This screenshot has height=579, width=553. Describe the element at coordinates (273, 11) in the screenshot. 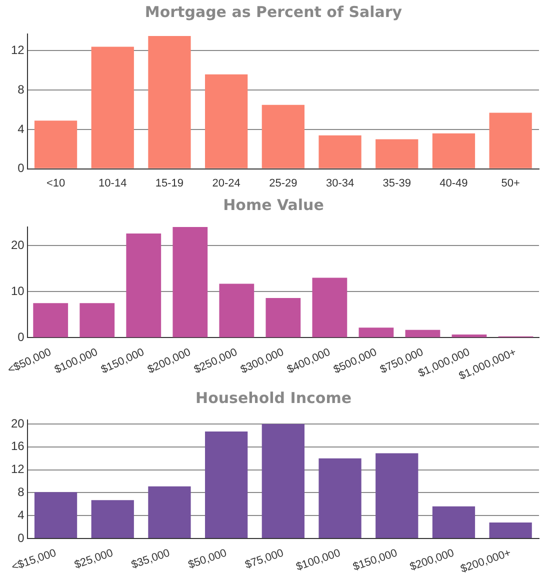

I see `chart-title: Mortgage as Percent of Salary` at that location.